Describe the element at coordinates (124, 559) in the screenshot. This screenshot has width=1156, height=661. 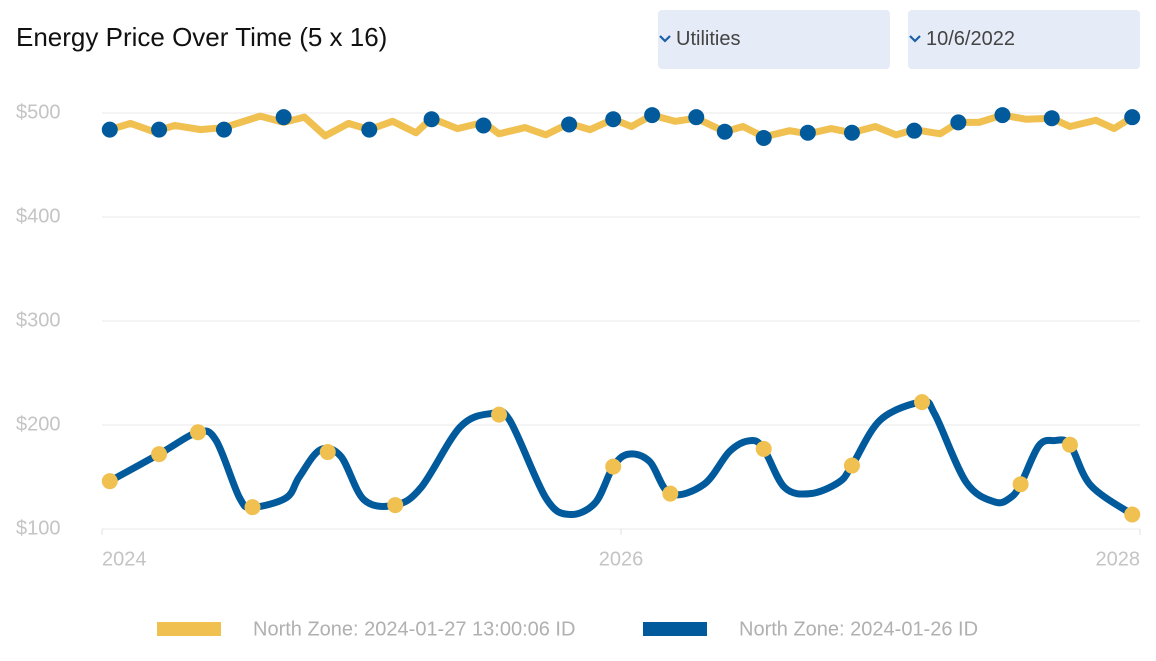
I see `x-tick-label: 2024` at that location.